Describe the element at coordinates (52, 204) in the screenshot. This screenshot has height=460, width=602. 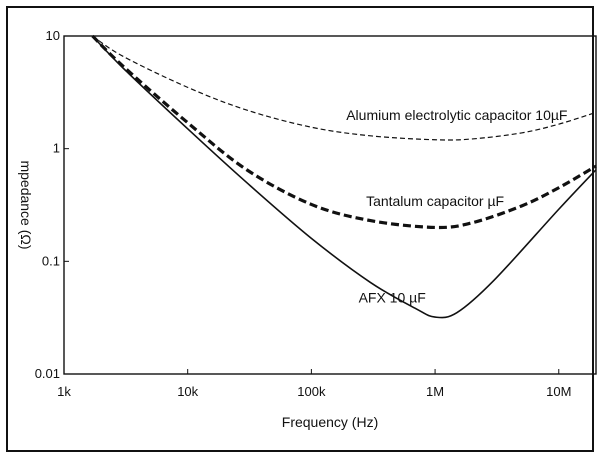
I see `y-tick-group: 10 1 0.1 0.01` at that location.